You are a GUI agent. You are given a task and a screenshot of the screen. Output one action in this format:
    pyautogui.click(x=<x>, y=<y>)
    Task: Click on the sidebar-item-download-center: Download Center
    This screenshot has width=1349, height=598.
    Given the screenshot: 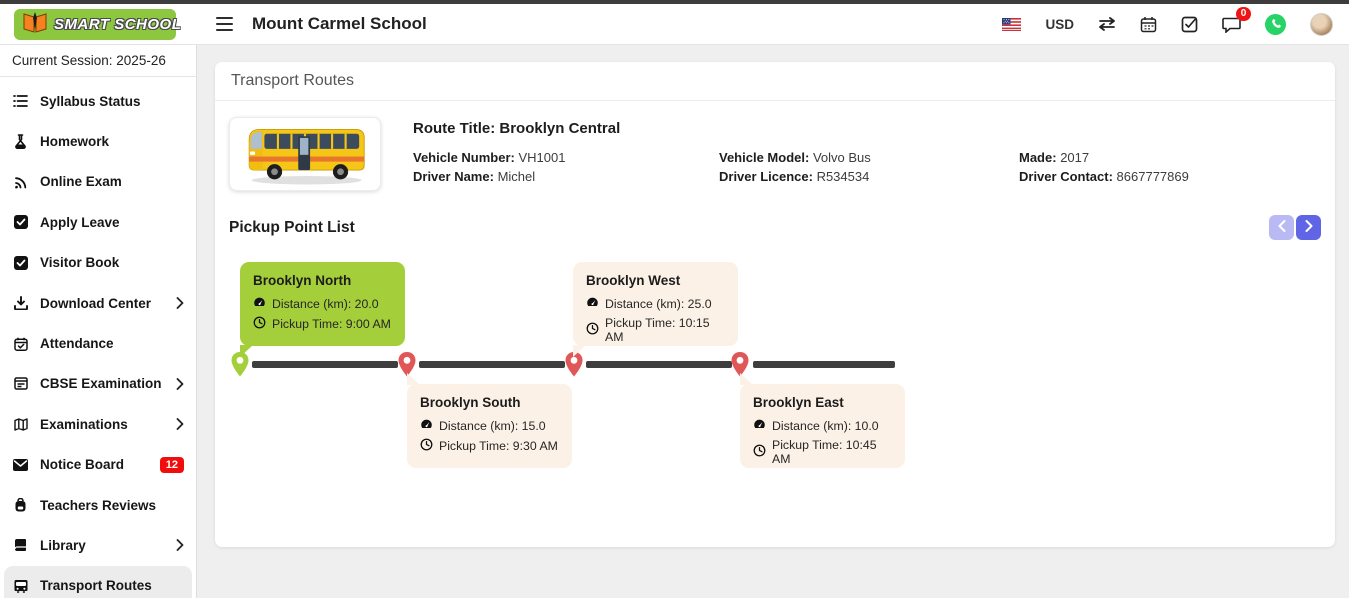 What is the action you would take?
    pyautogui.click(x=98, y=303)
    